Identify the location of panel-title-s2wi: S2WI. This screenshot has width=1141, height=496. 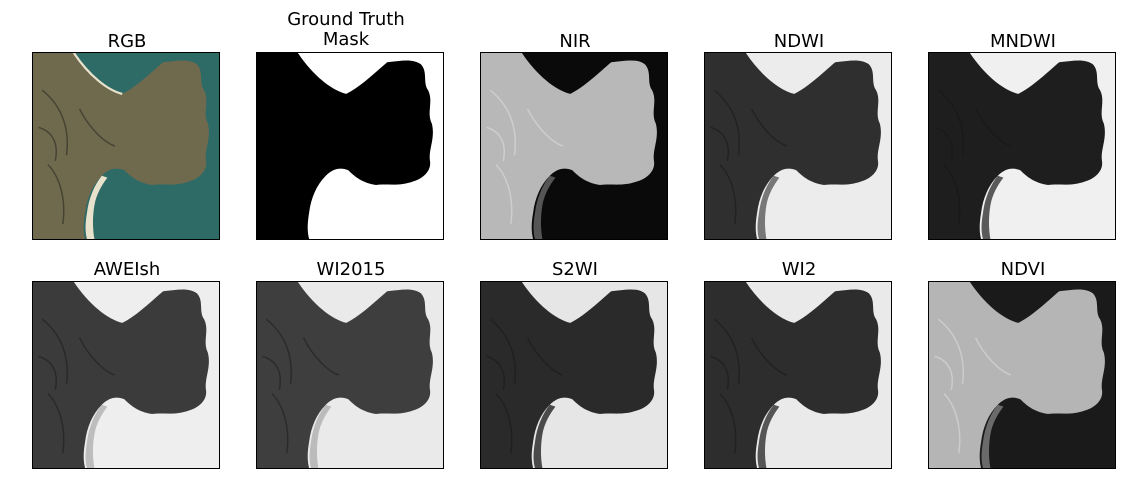
(575, 269).